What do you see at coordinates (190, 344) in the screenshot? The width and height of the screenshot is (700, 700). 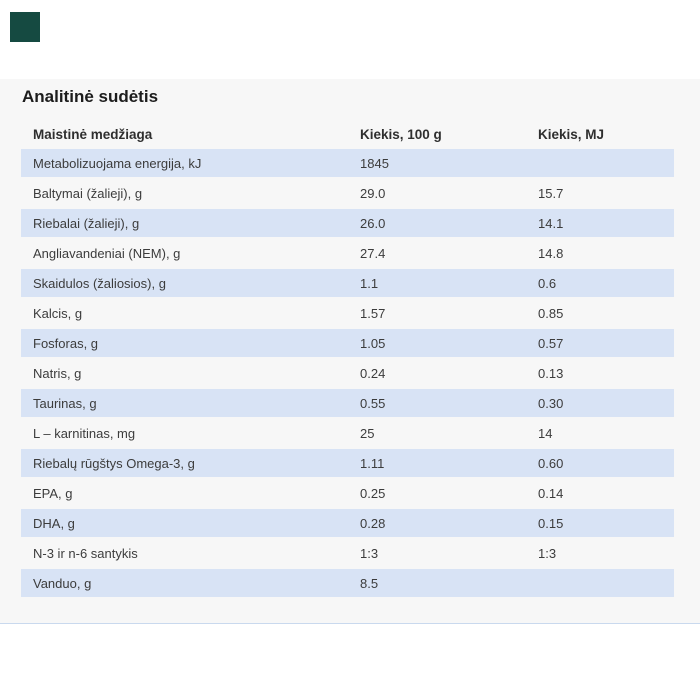 I see `cell-nutrient: Fosforas, g` at bounding box center [190, 344].